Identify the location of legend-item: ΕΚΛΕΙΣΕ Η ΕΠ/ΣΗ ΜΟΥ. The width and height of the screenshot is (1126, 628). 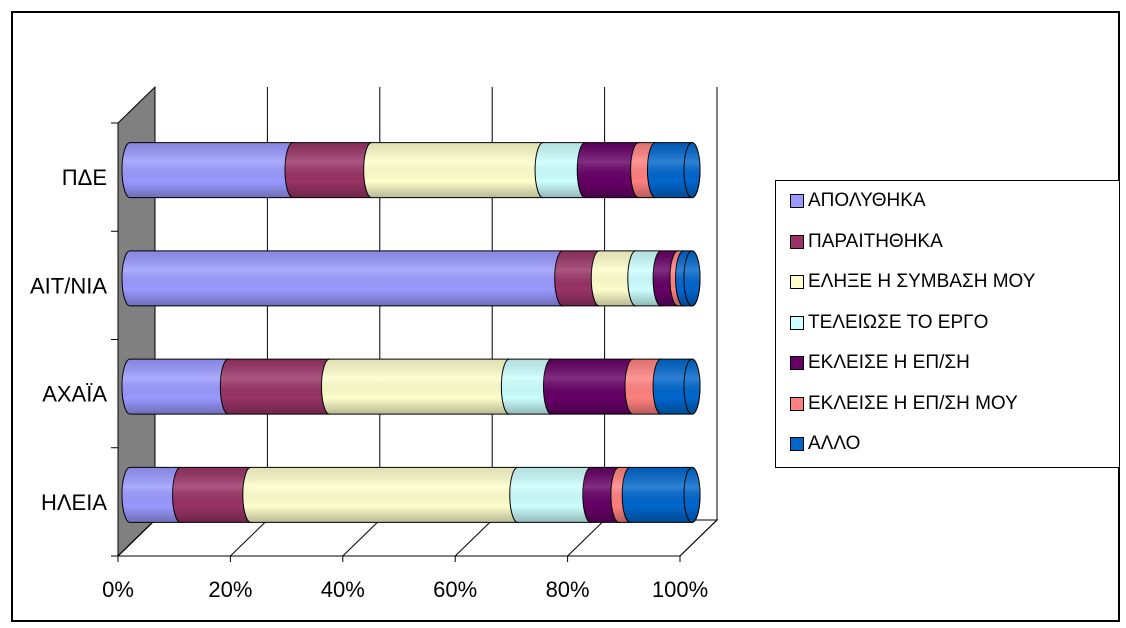
(904, 404).